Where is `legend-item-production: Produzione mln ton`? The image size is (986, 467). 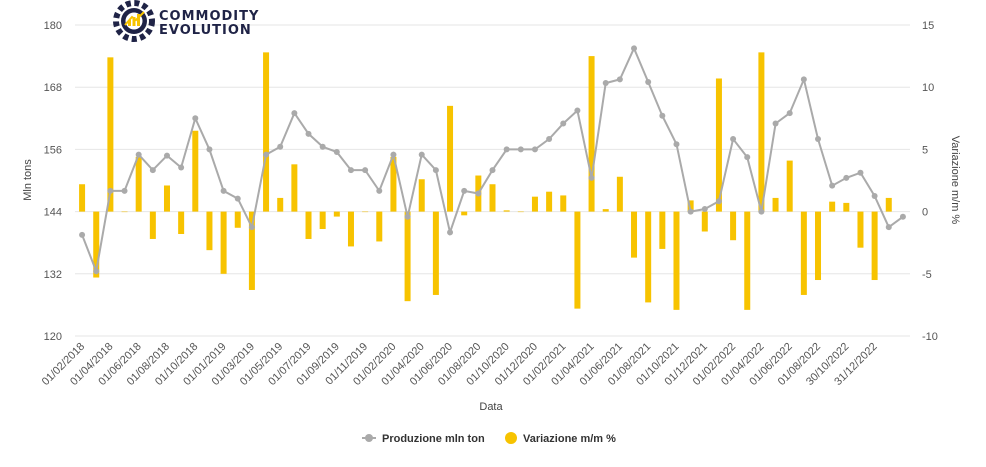
legend-item-production: Produzione mln ton is located at coordinates (423, 439).